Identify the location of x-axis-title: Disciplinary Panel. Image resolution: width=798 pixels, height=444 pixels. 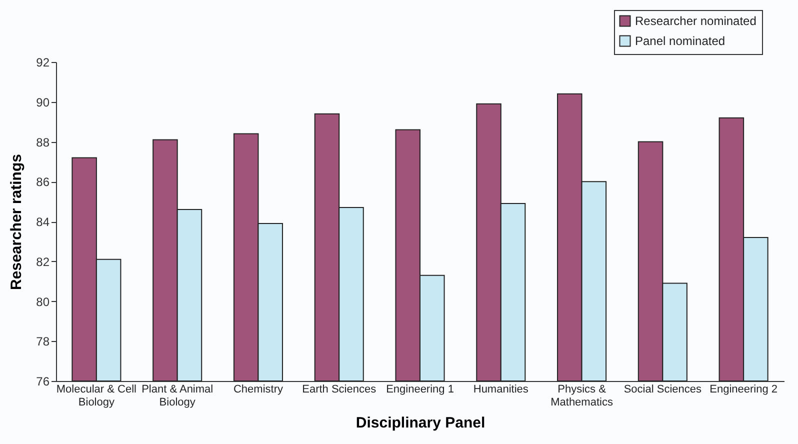
(421, 423).